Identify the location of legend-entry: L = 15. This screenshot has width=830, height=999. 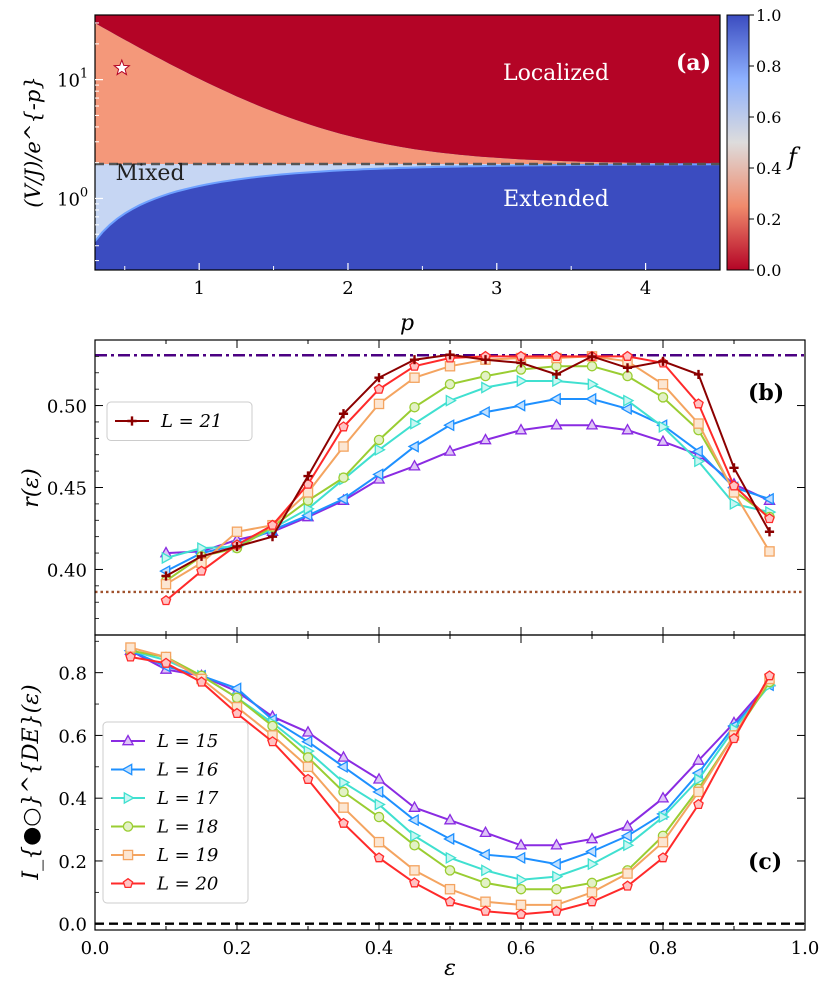
(164, 741).